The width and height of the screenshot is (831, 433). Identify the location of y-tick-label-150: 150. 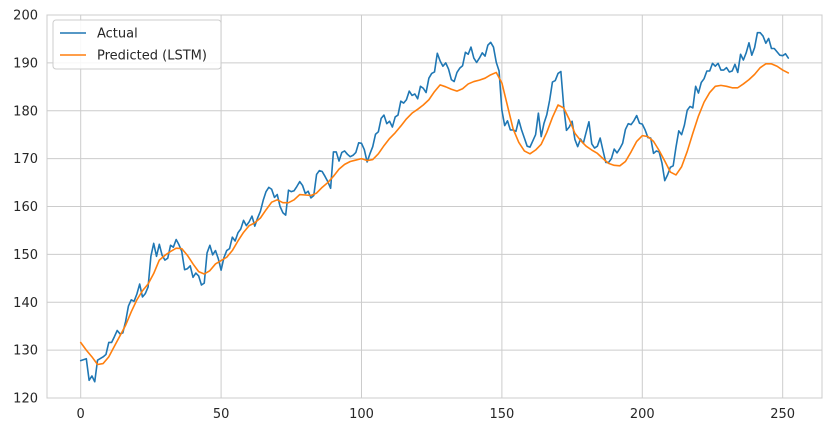
(25, 255).